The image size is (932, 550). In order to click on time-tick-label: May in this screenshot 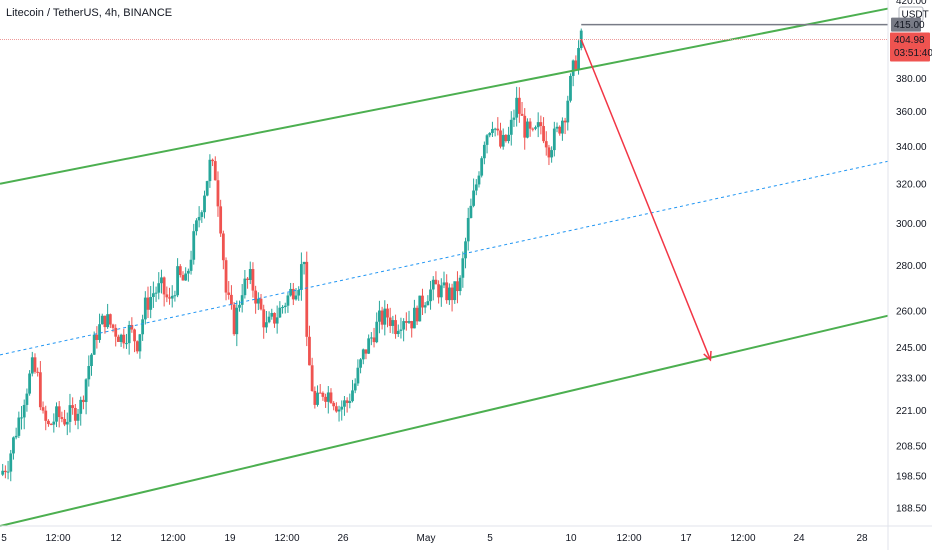, I will do `click(426, 538)`.